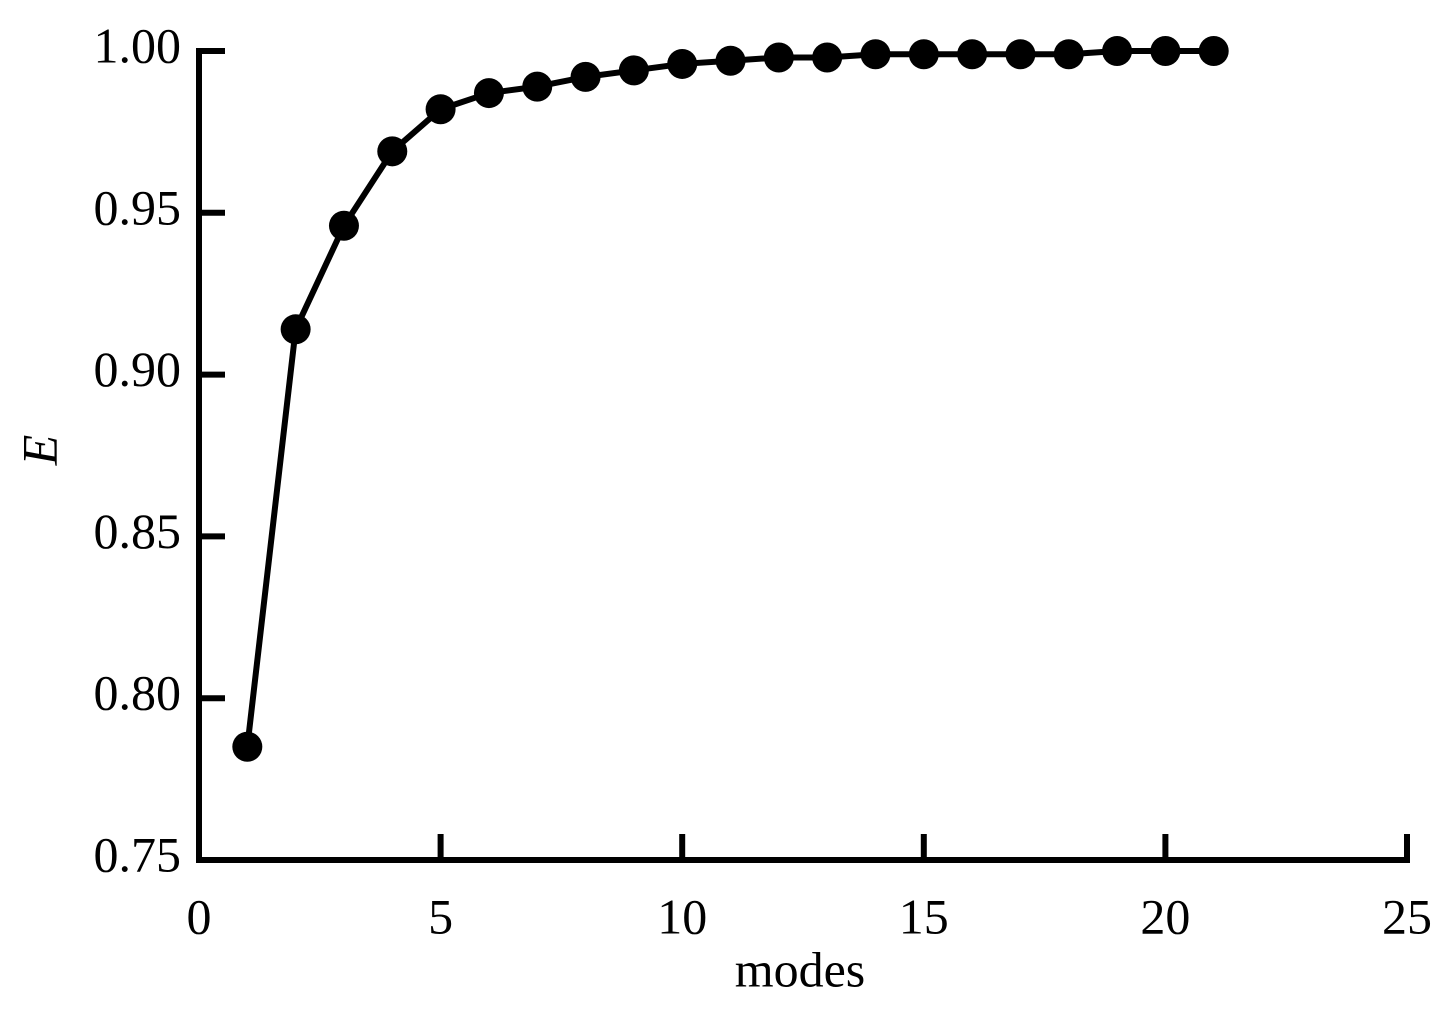 This screenshot has width=1439, height=1011. Describe the element at coordinates (138, 45) in the screenshot. I see `y-tick-label: 1.00` at that location.